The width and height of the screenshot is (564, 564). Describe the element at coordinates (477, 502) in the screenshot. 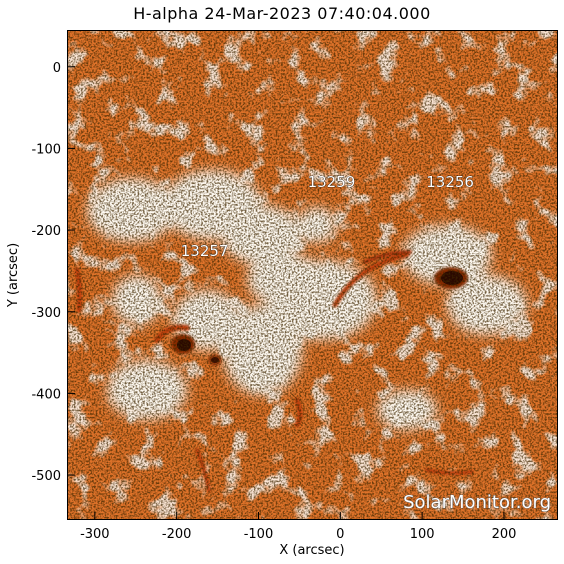

I see `watermark-text: SolarMonitor.org` at that location.